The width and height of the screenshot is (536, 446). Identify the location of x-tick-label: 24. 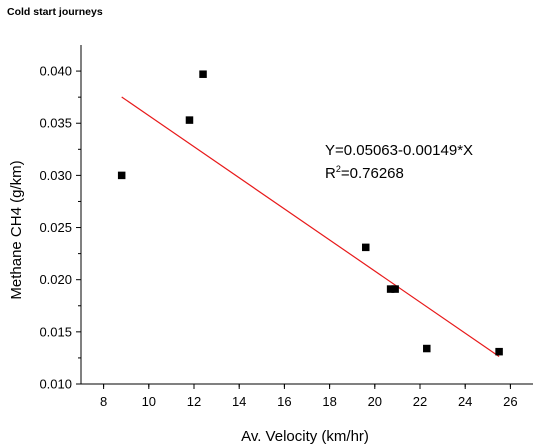
(465, 401).